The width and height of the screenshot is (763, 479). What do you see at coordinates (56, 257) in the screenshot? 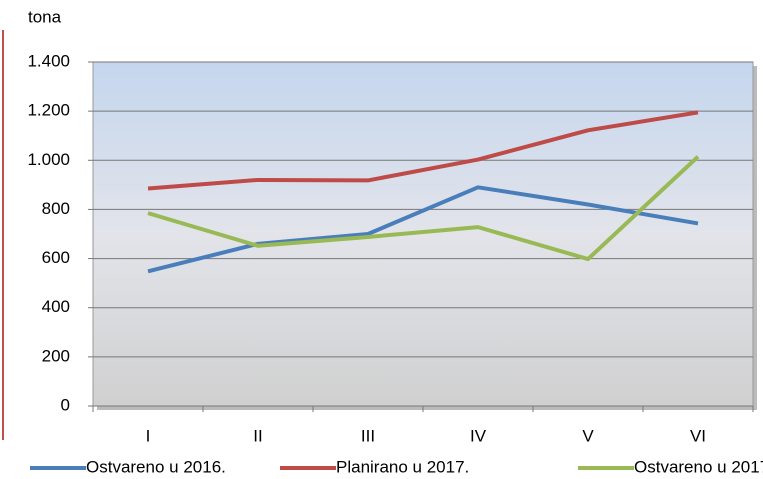
I see `y-tick-label: 600` at bounding box center [56, 257].